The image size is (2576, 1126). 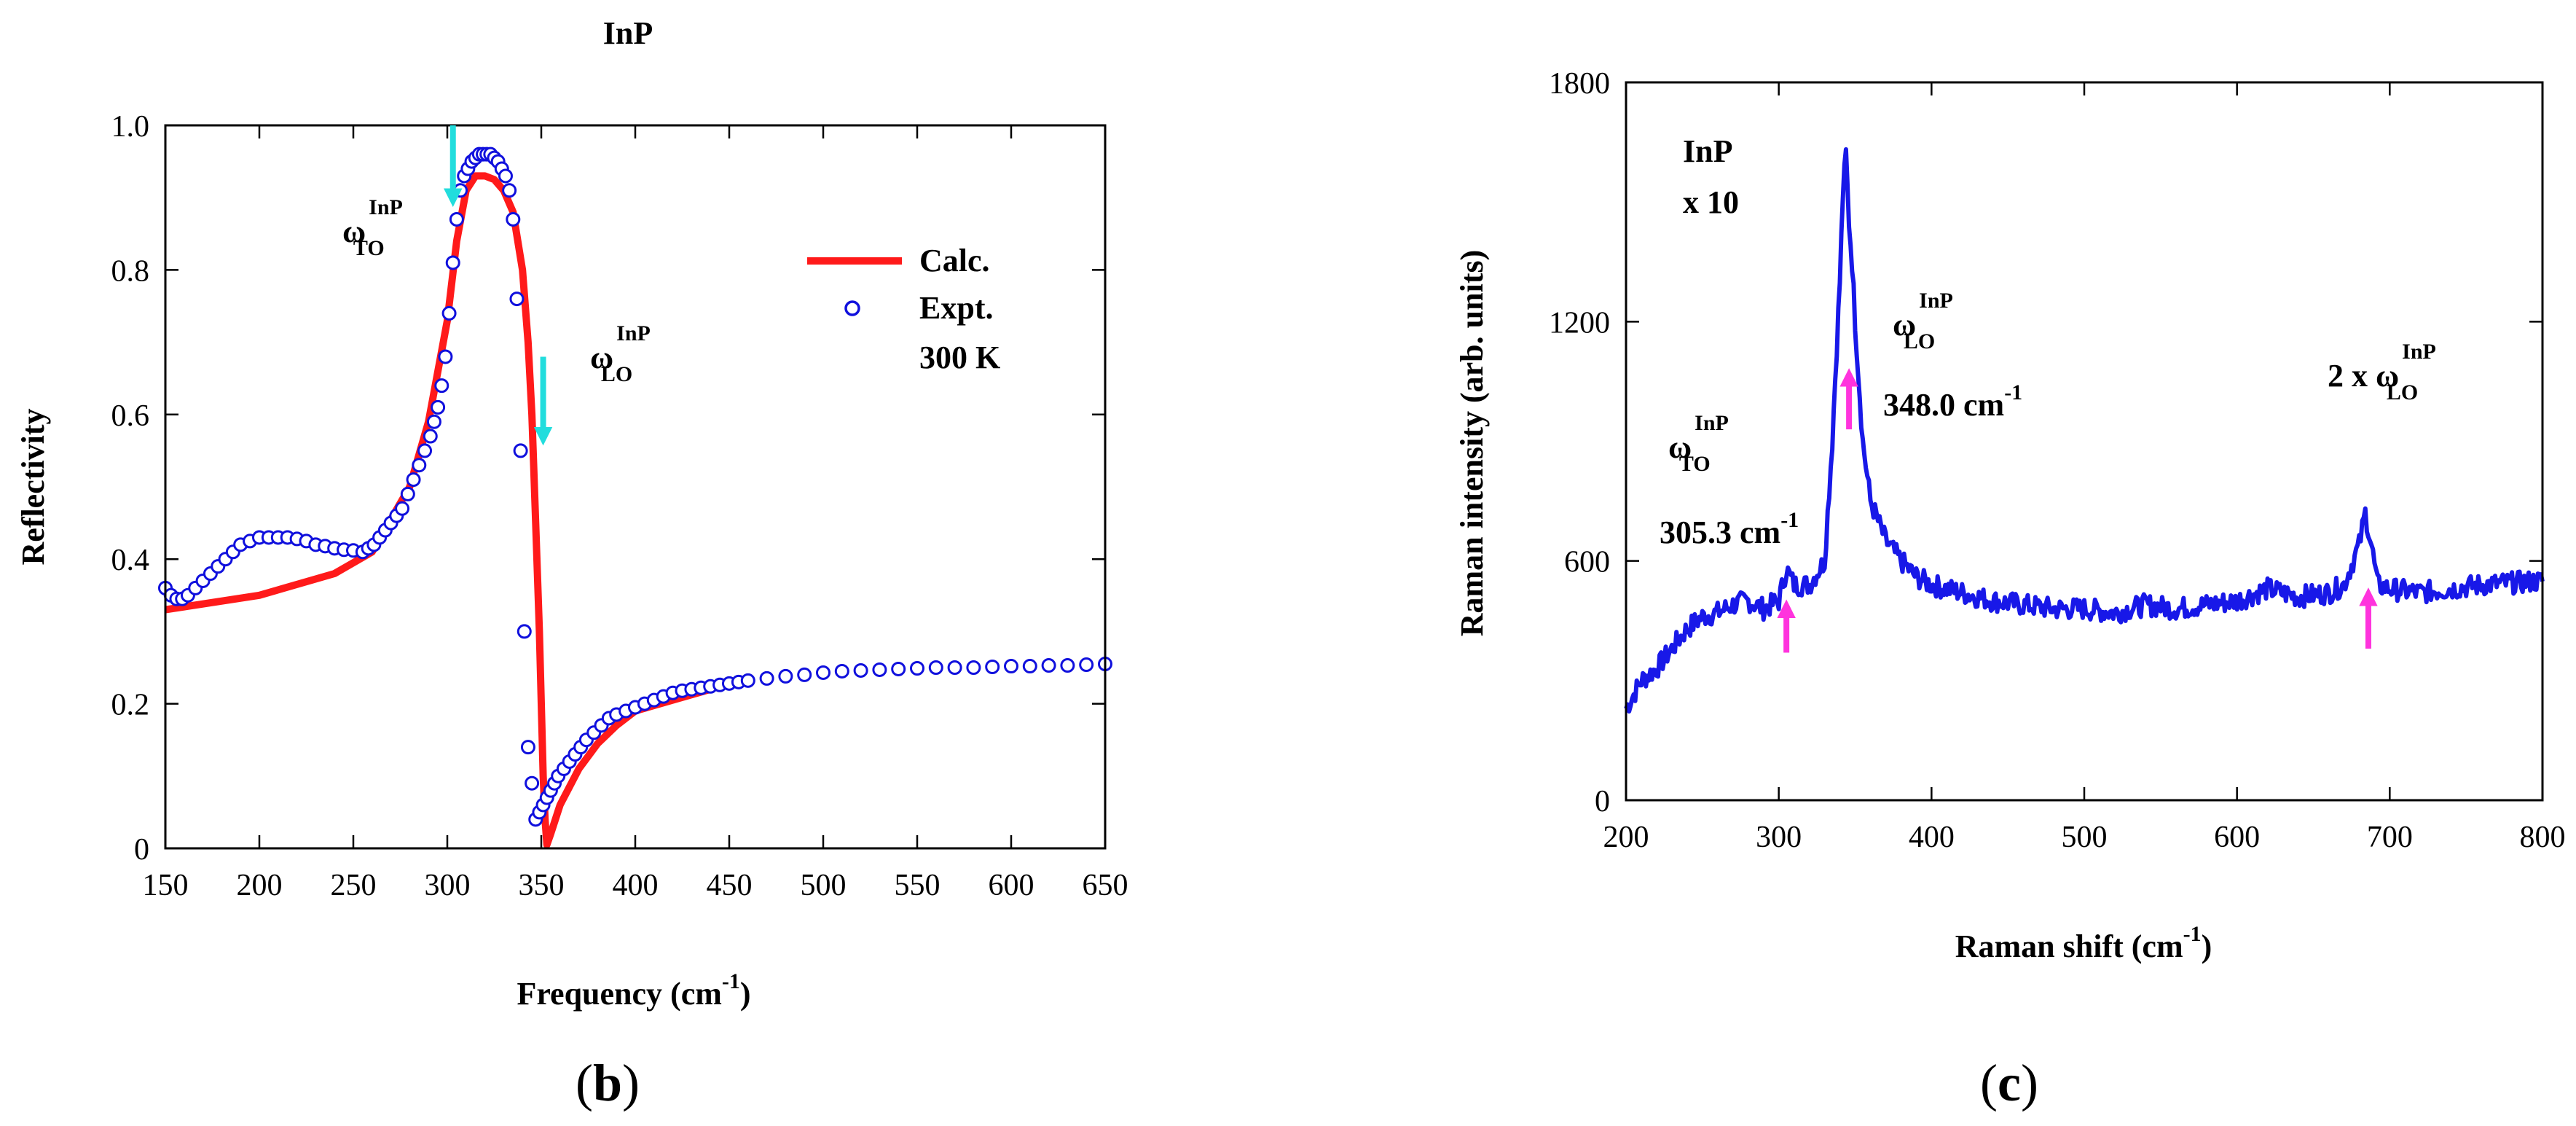 What do you see at coordinates (130, 416) in the screenshot?
I see `panel-b-y-tick-label: 0.6` at bounding box center [130, 416].